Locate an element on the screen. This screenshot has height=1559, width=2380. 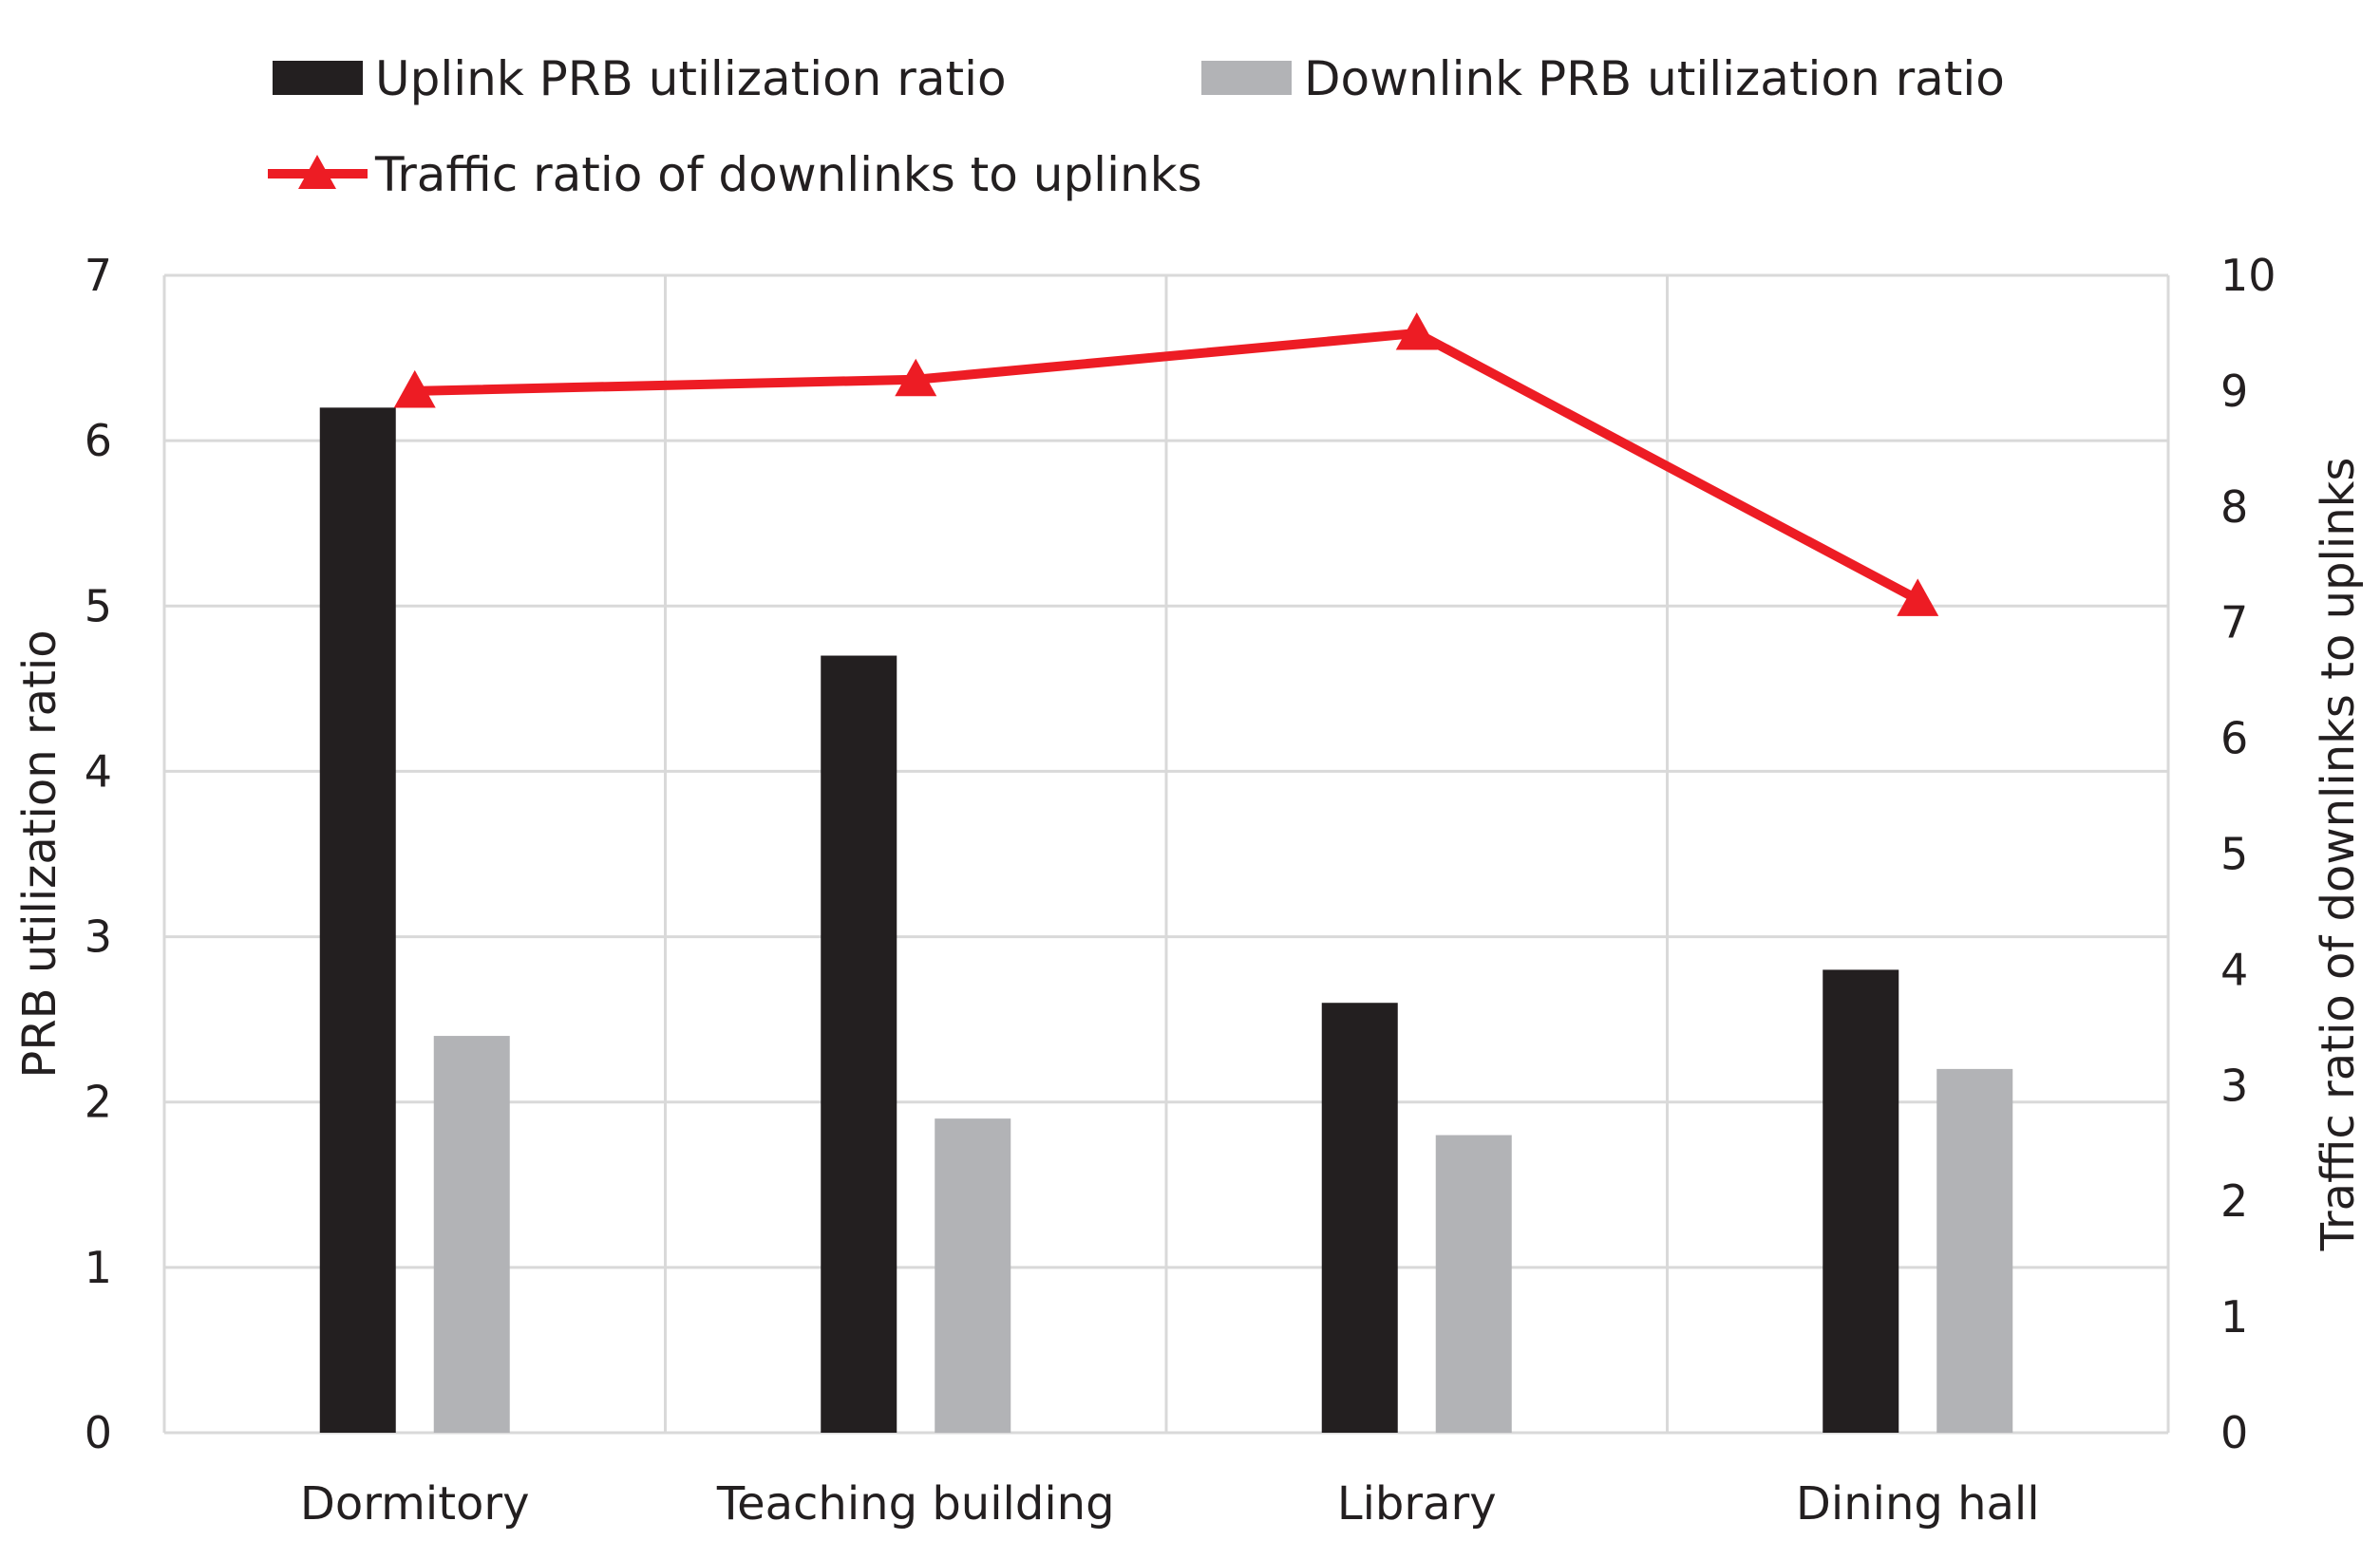
right-tick-label: 0 is located at coordinates (2234, 1432).